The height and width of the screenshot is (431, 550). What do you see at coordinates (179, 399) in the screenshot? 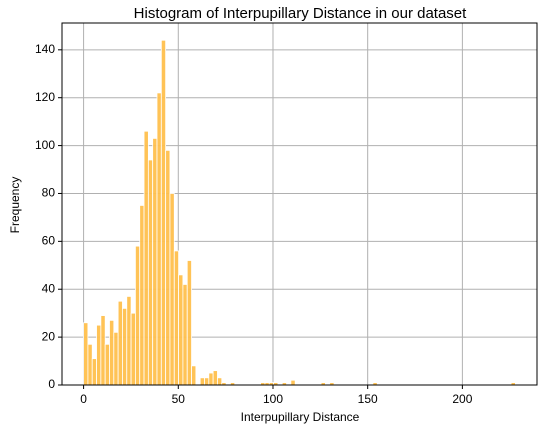
I see `x-tick-label: 50` at bounding box center [179, 399].